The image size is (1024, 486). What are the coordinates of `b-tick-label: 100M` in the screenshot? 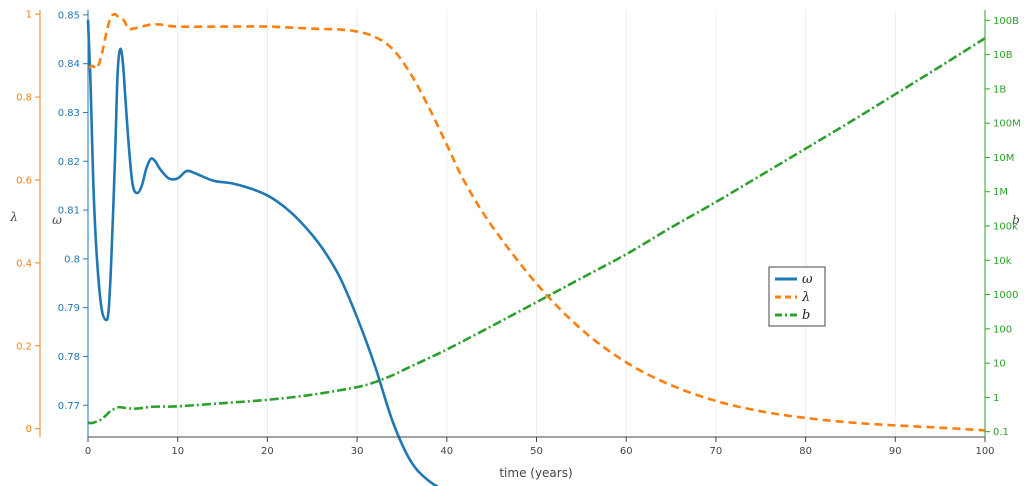 It's located at (1007, 124).